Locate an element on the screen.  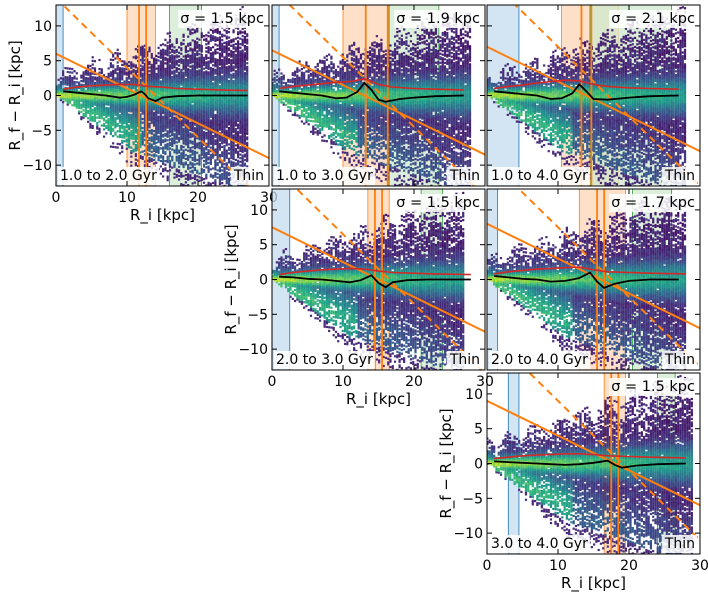
sigma-label-background is located at coordinates (222, 19).